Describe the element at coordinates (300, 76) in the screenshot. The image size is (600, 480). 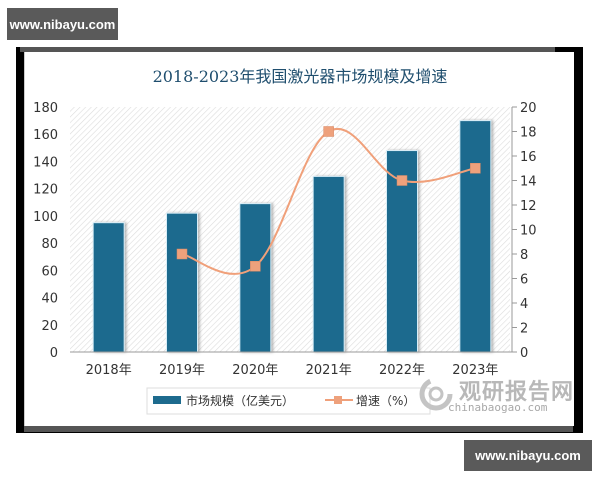
I see `chart-title: 2018-2023年我国激光器市场规模及增速` at that location.